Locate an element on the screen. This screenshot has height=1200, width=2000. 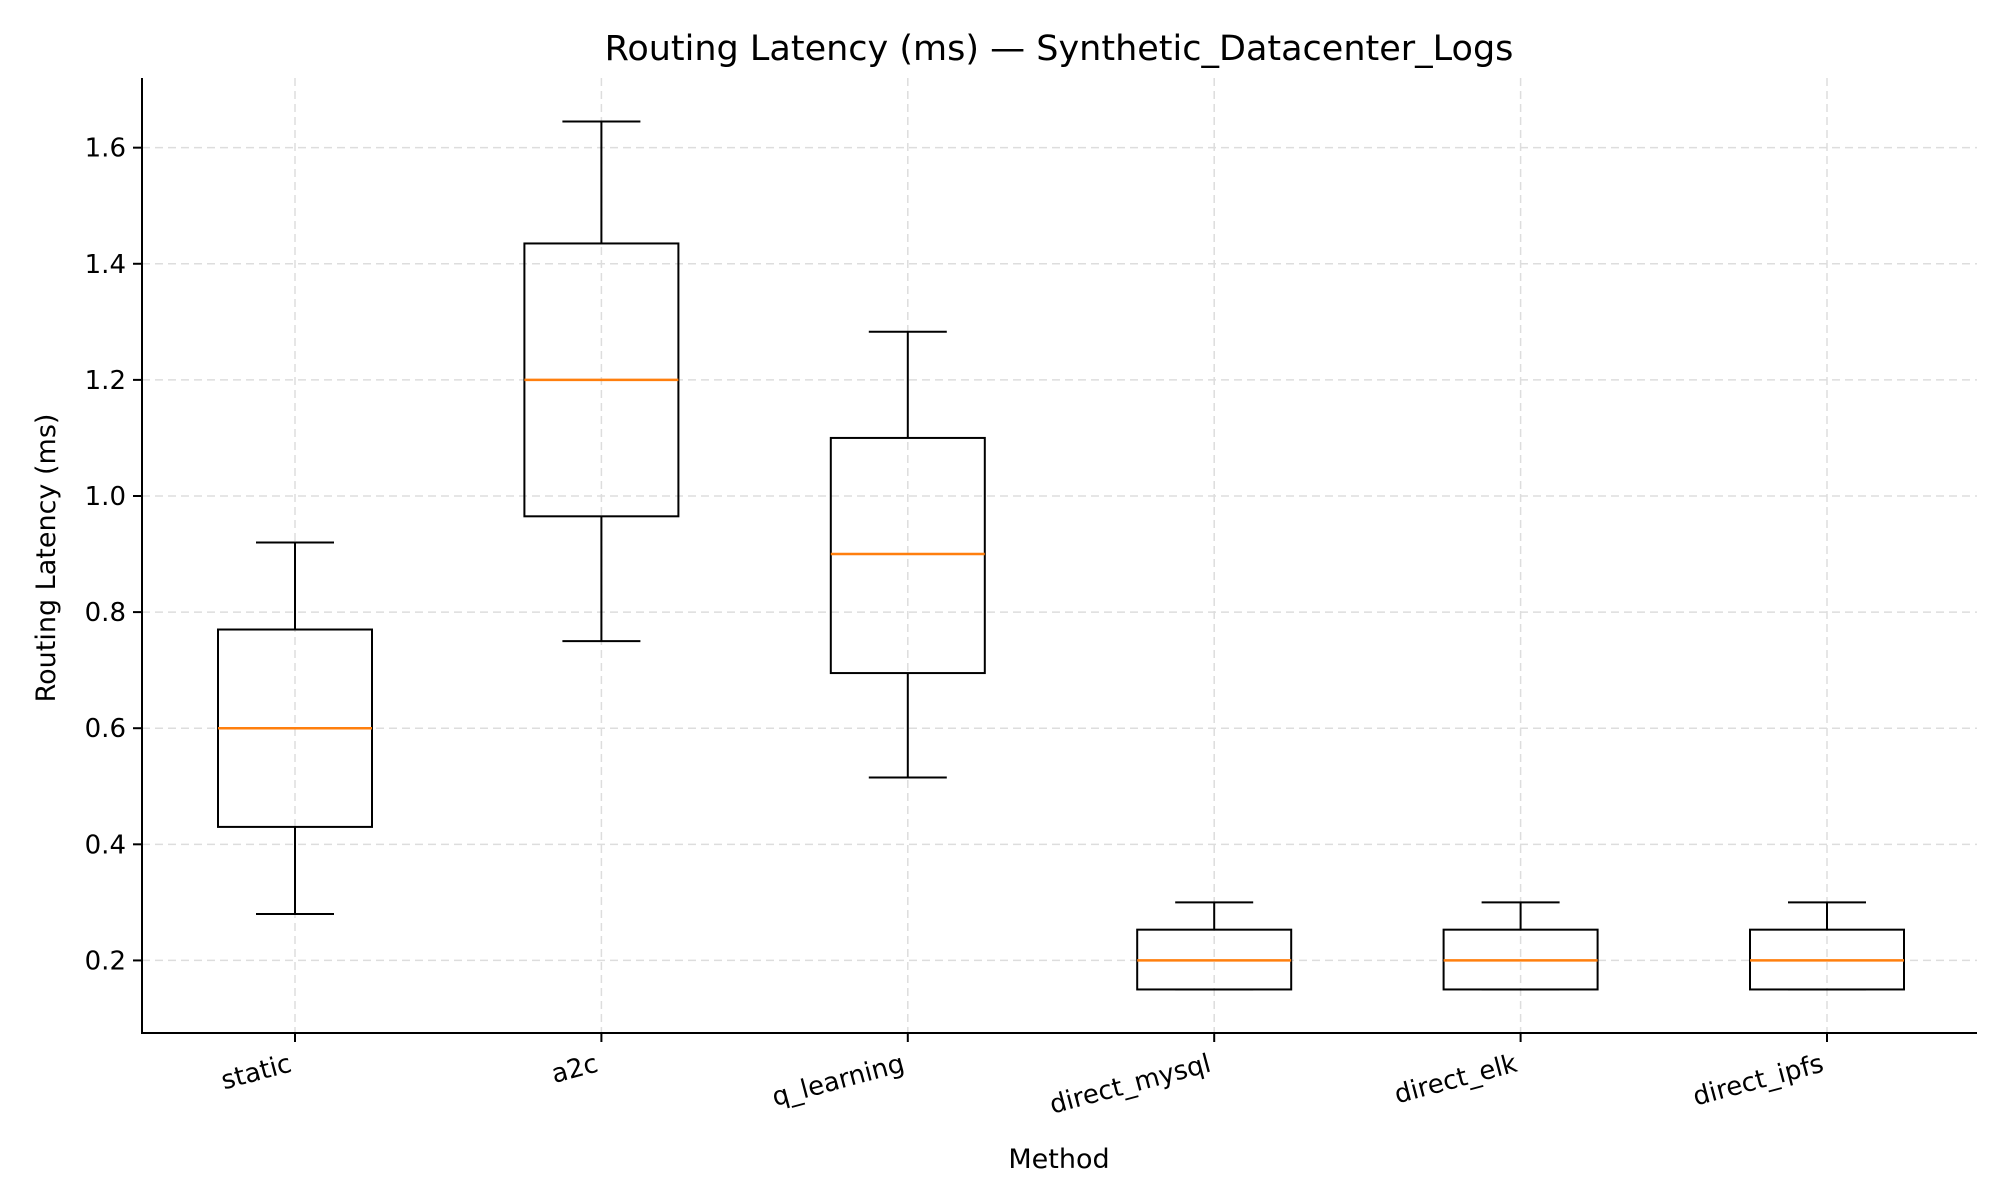
iqr-box is located at coordinates (907, 555).